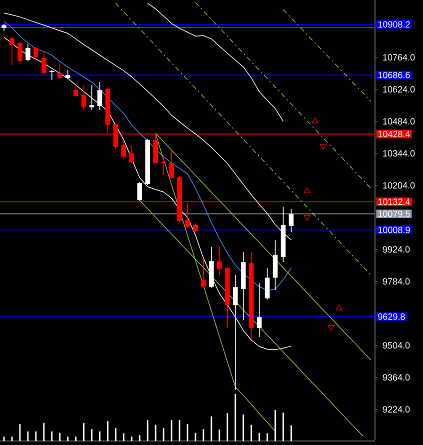 The height and width of the screenshot is (445, 423). What do you see at coordinates (396, 345) in the screenshot?
I see `y-tick-label: 9504.0` at bounding box center [396, 345].